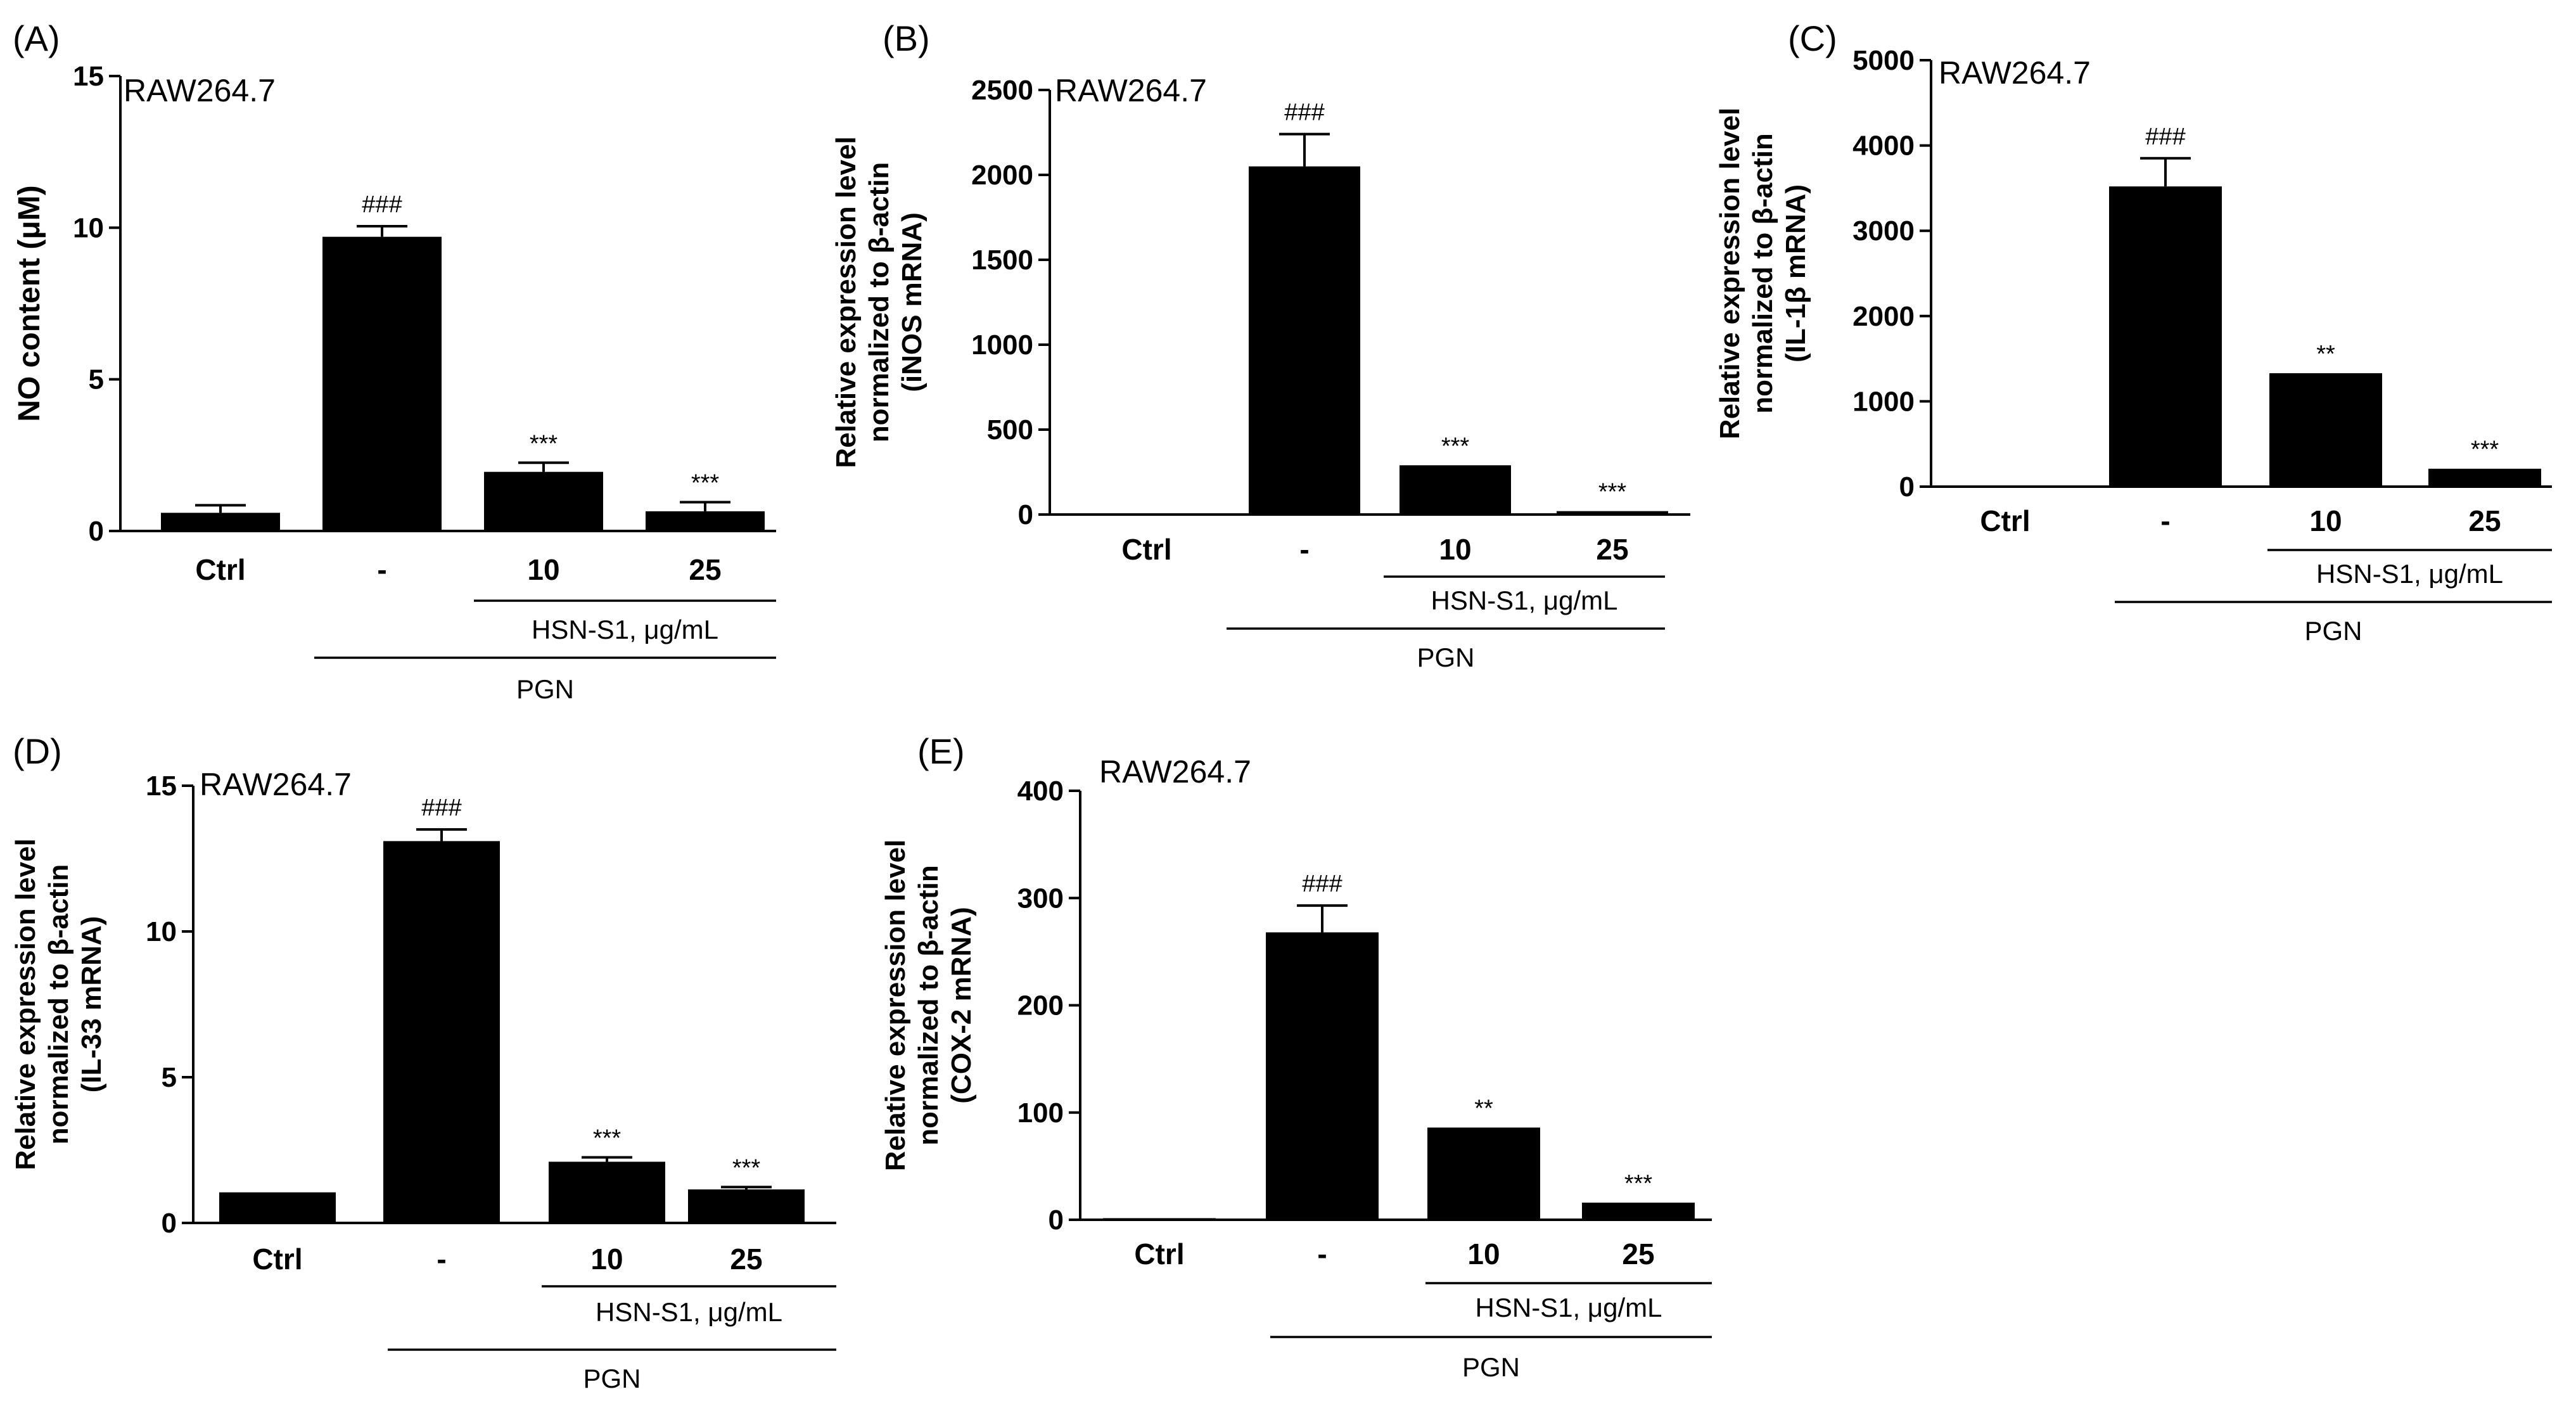  I want to click on y-tick-label: 300, so click(1040, 898).